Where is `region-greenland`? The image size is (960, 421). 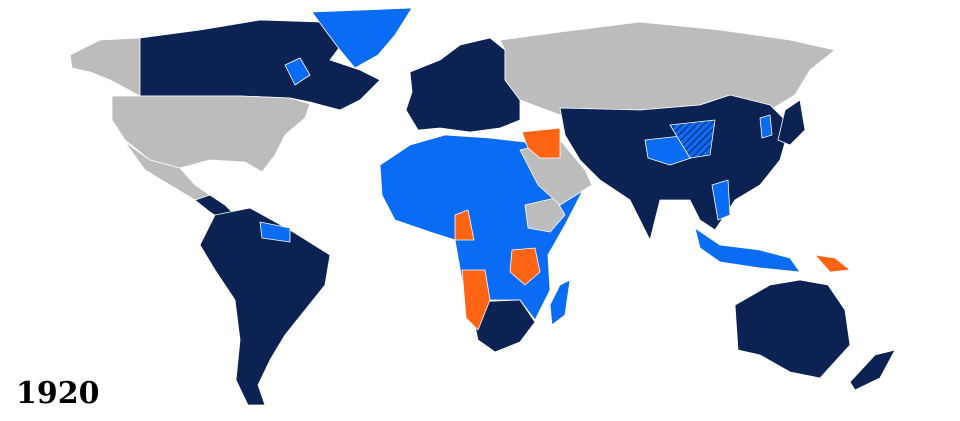 region-greenland is located at coordinates (362, 38).